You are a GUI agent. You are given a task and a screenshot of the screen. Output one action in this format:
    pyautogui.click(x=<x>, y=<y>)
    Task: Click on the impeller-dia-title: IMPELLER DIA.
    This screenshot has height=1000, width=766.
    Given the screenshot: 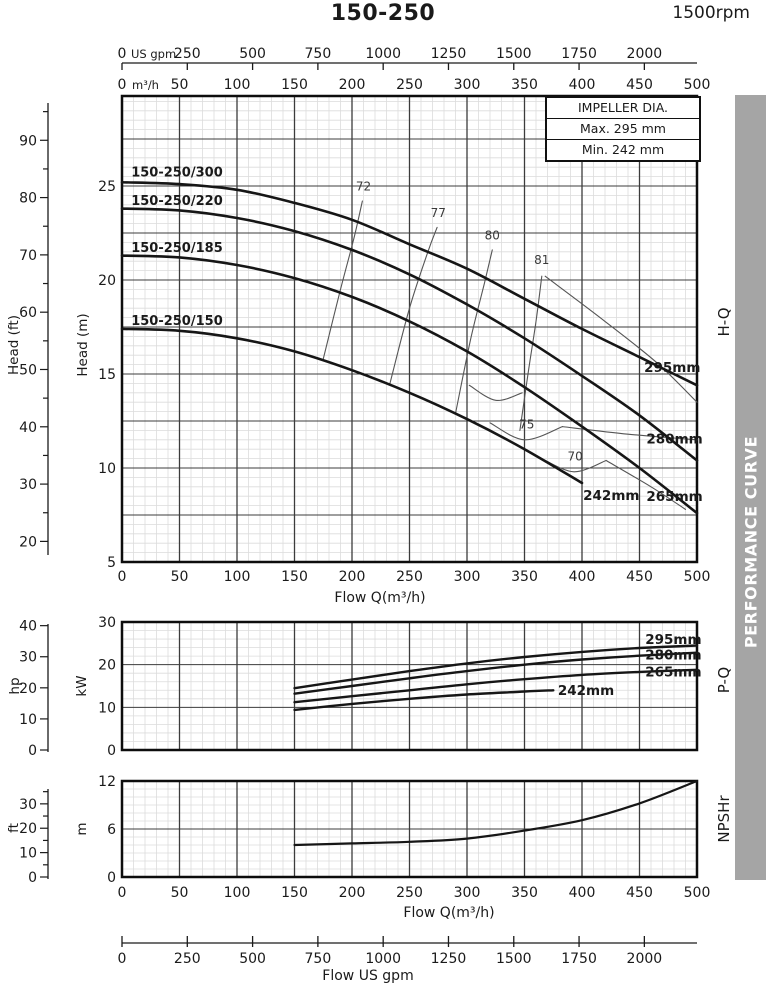 What is the action you would take?
    pyautogui.click(x=622, y=107)
    